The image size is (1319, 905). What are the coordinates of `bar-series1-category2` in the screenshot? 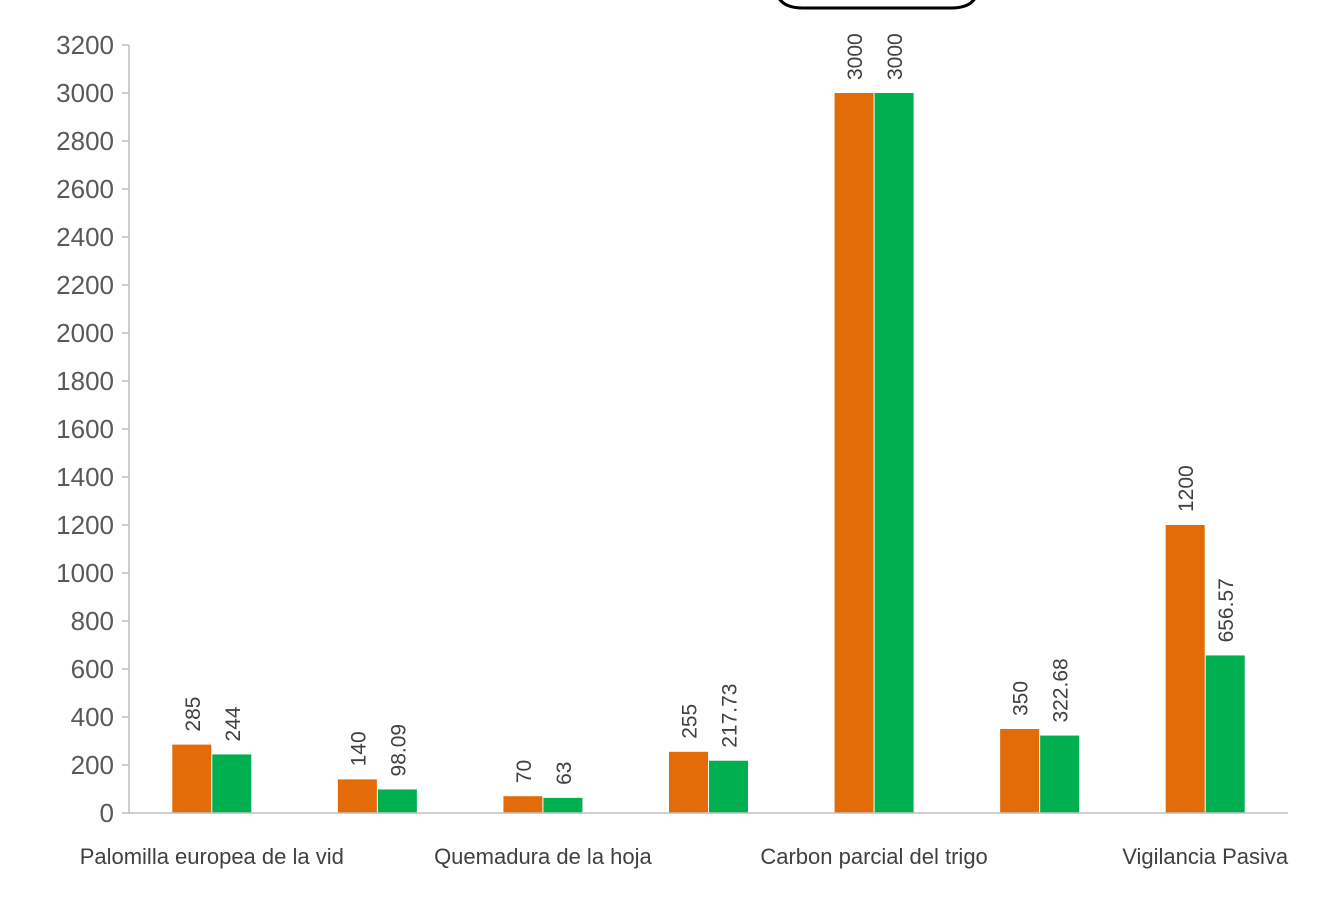 It's located at (357, 796).